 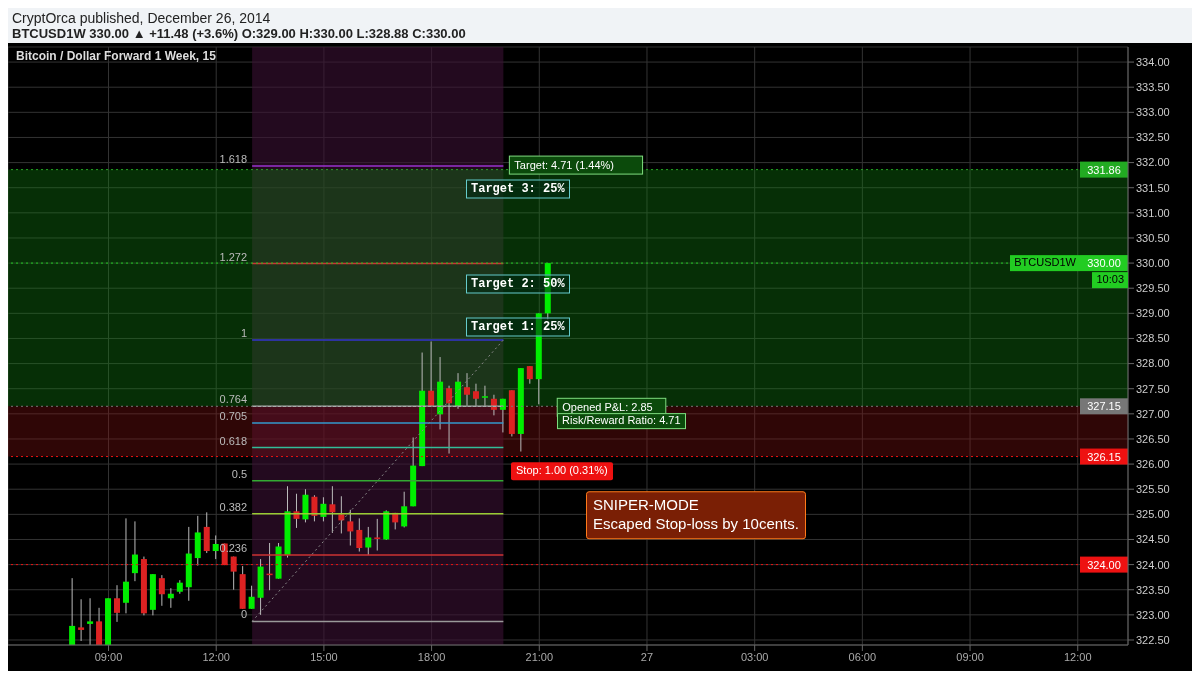 What do you see at coordinates (233, 506) in the screenshot?
I see `annotation: 0.382` at bounding box center [233, 506].